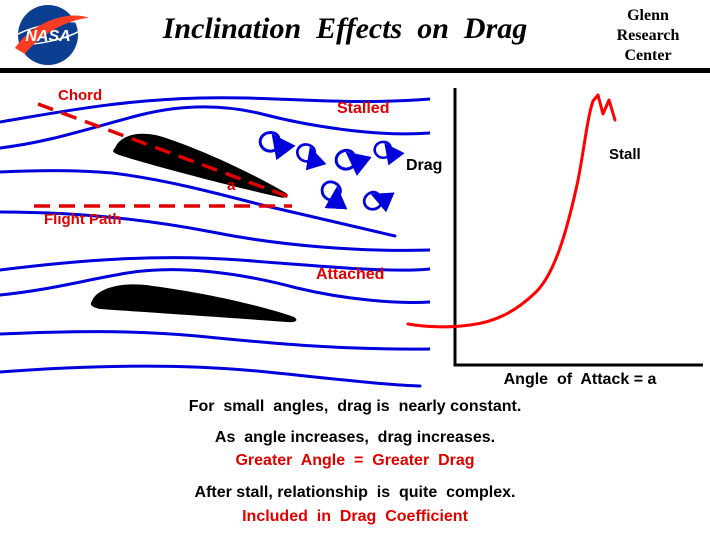 This screenshot has height=533, width=710. I want to click on caption-angle-increases: As angle increases, drag increases., so click(355, 437).